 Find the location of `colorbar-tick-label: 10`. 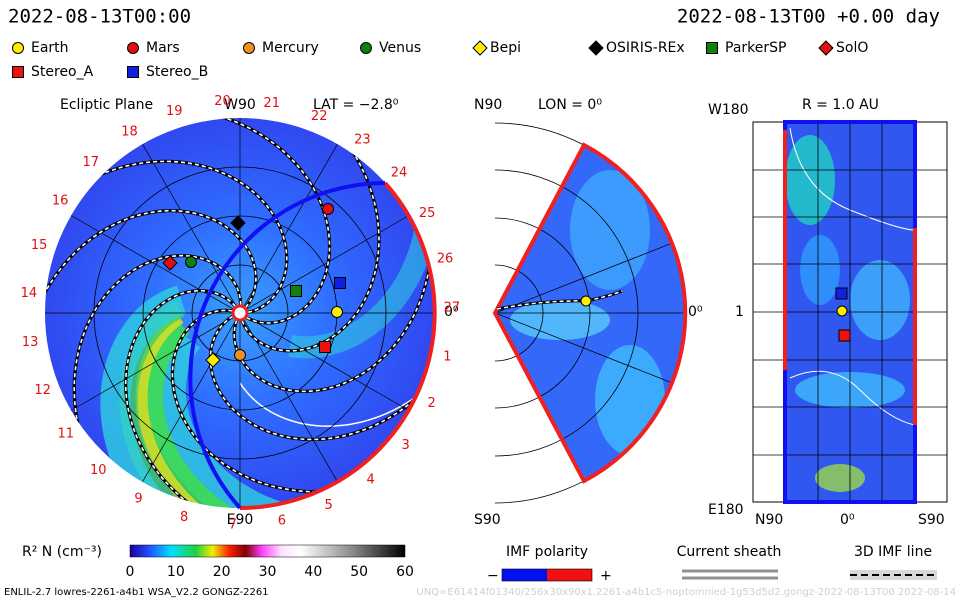

colorbar-tick-label: 10 is located at coordinates (176, 572).